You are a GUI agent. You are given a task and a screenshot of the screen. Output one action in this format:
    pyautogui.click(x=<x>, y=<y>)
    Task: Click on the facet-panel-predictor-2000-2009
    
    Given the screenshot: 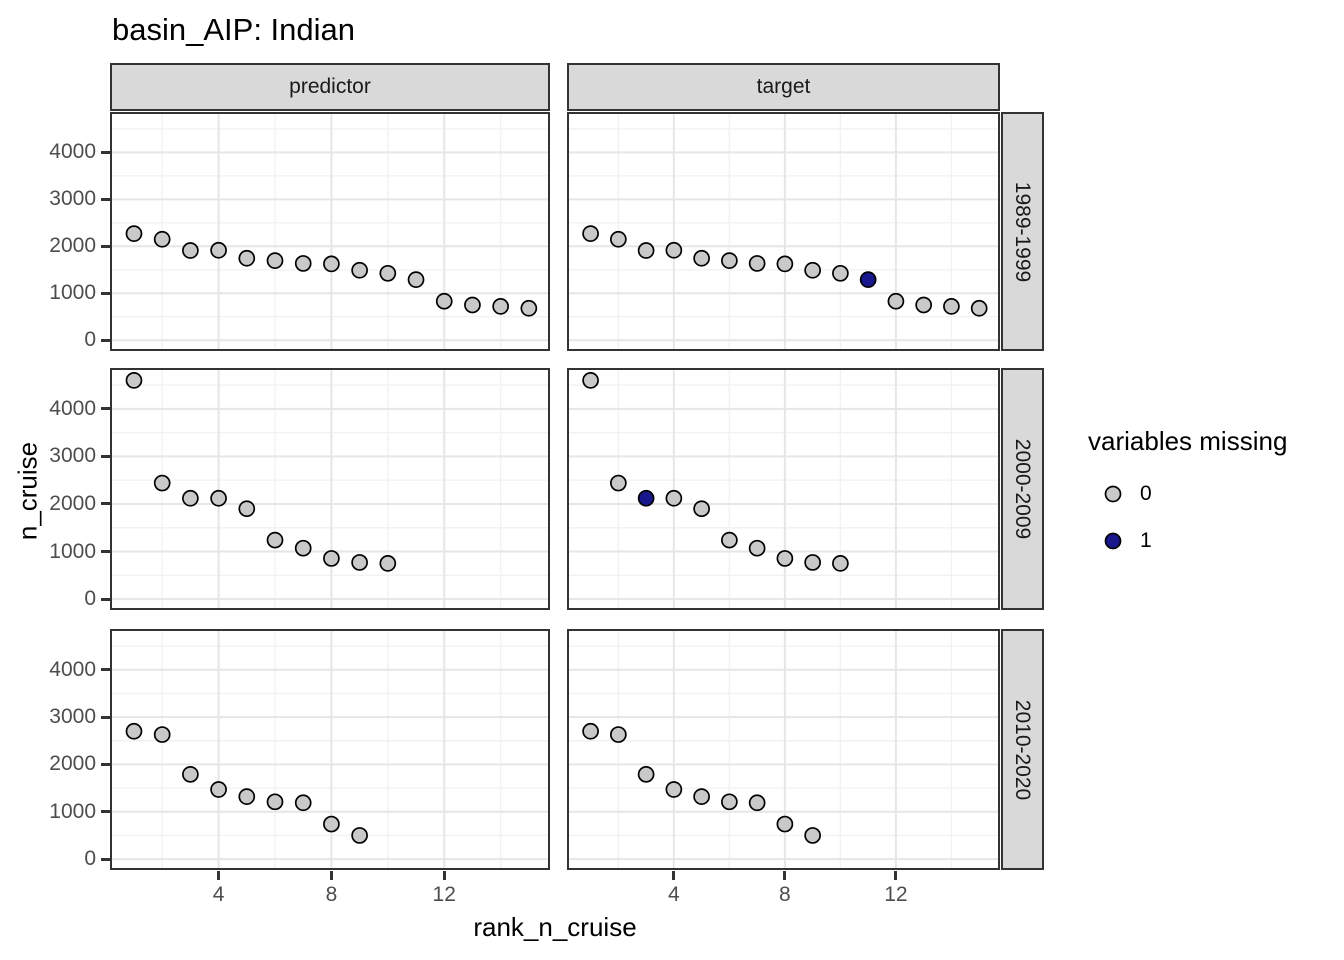 What is the action you would take?
    pyautogui.click(x=330, y=489)
    